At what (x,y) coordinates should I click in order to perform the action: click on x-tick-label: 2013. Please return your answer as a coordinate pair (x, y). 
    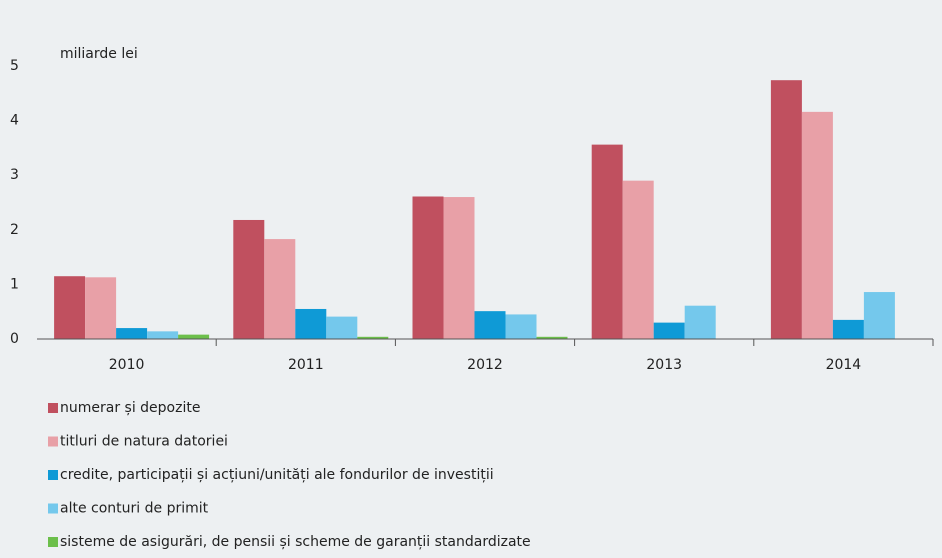
    Looking at the image, I should click on (664, 365).